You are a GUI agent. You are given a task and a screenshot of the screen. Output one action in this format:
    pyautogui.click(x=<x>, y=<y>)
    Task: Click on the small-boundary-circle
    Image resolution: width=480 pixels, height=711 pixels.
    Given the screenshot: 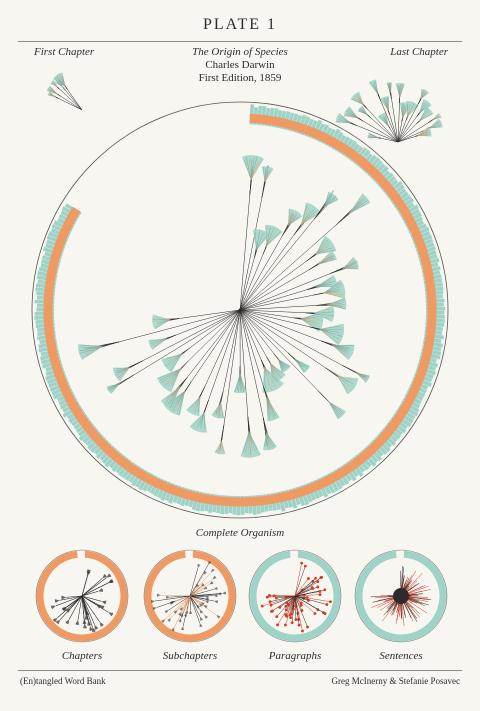 What is the action you would take?
    pyautogui.click(x=190, y=596)
    